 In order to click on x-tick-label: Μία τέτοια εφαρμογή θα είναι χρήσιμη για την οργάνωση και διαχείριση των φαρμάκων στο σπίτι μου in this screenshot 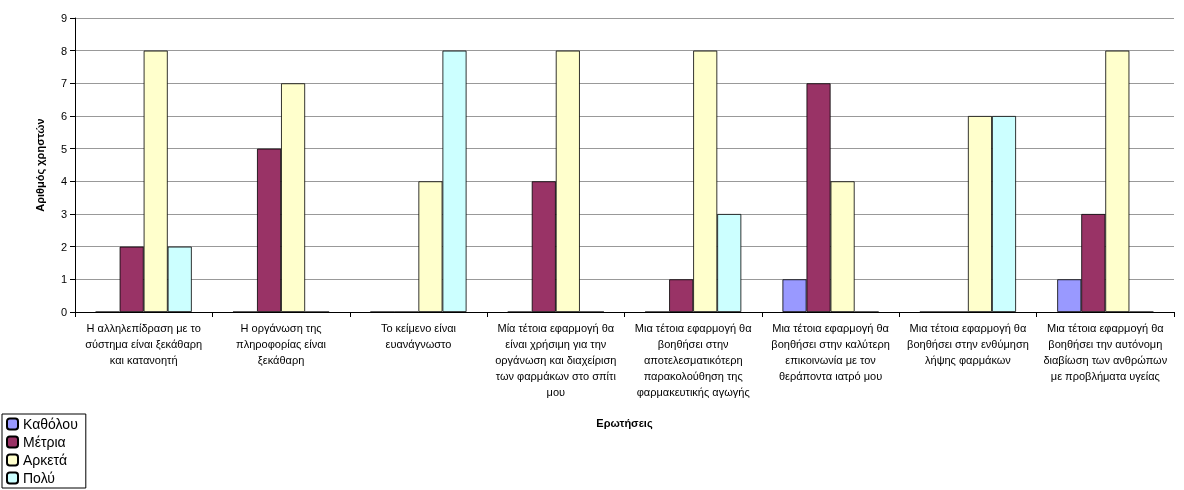, I will do `click(556, 360)`.